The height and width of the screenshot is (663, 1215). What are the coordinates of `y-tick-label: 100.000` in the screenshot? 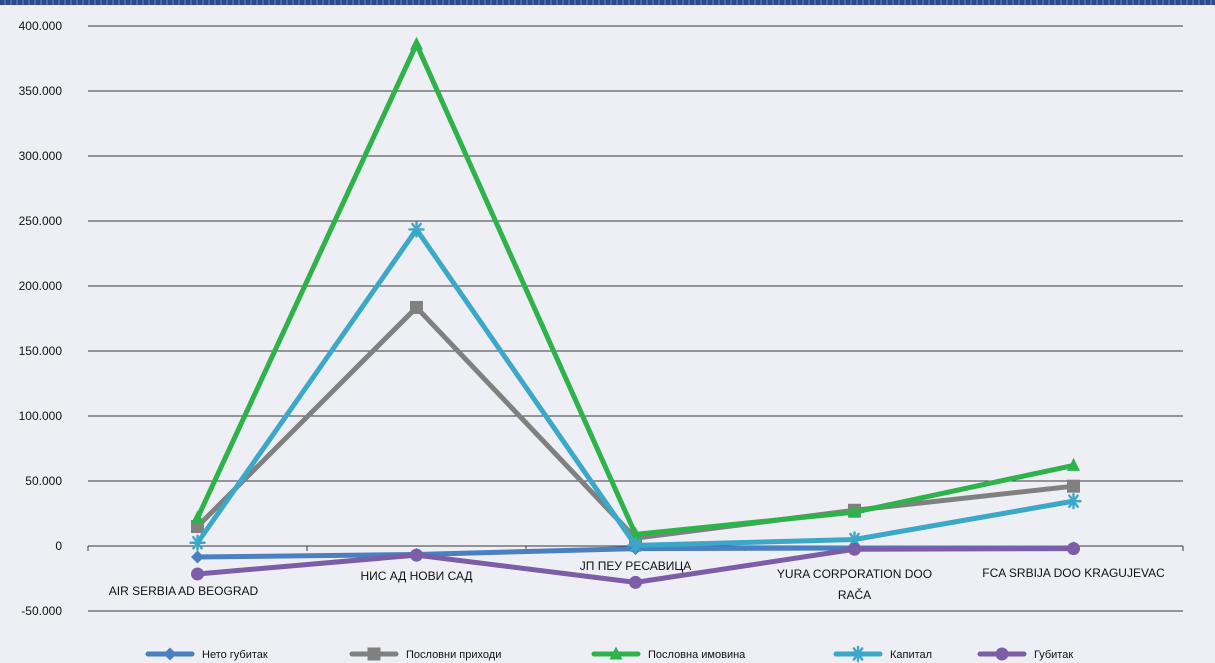 It's located at (41, 416).